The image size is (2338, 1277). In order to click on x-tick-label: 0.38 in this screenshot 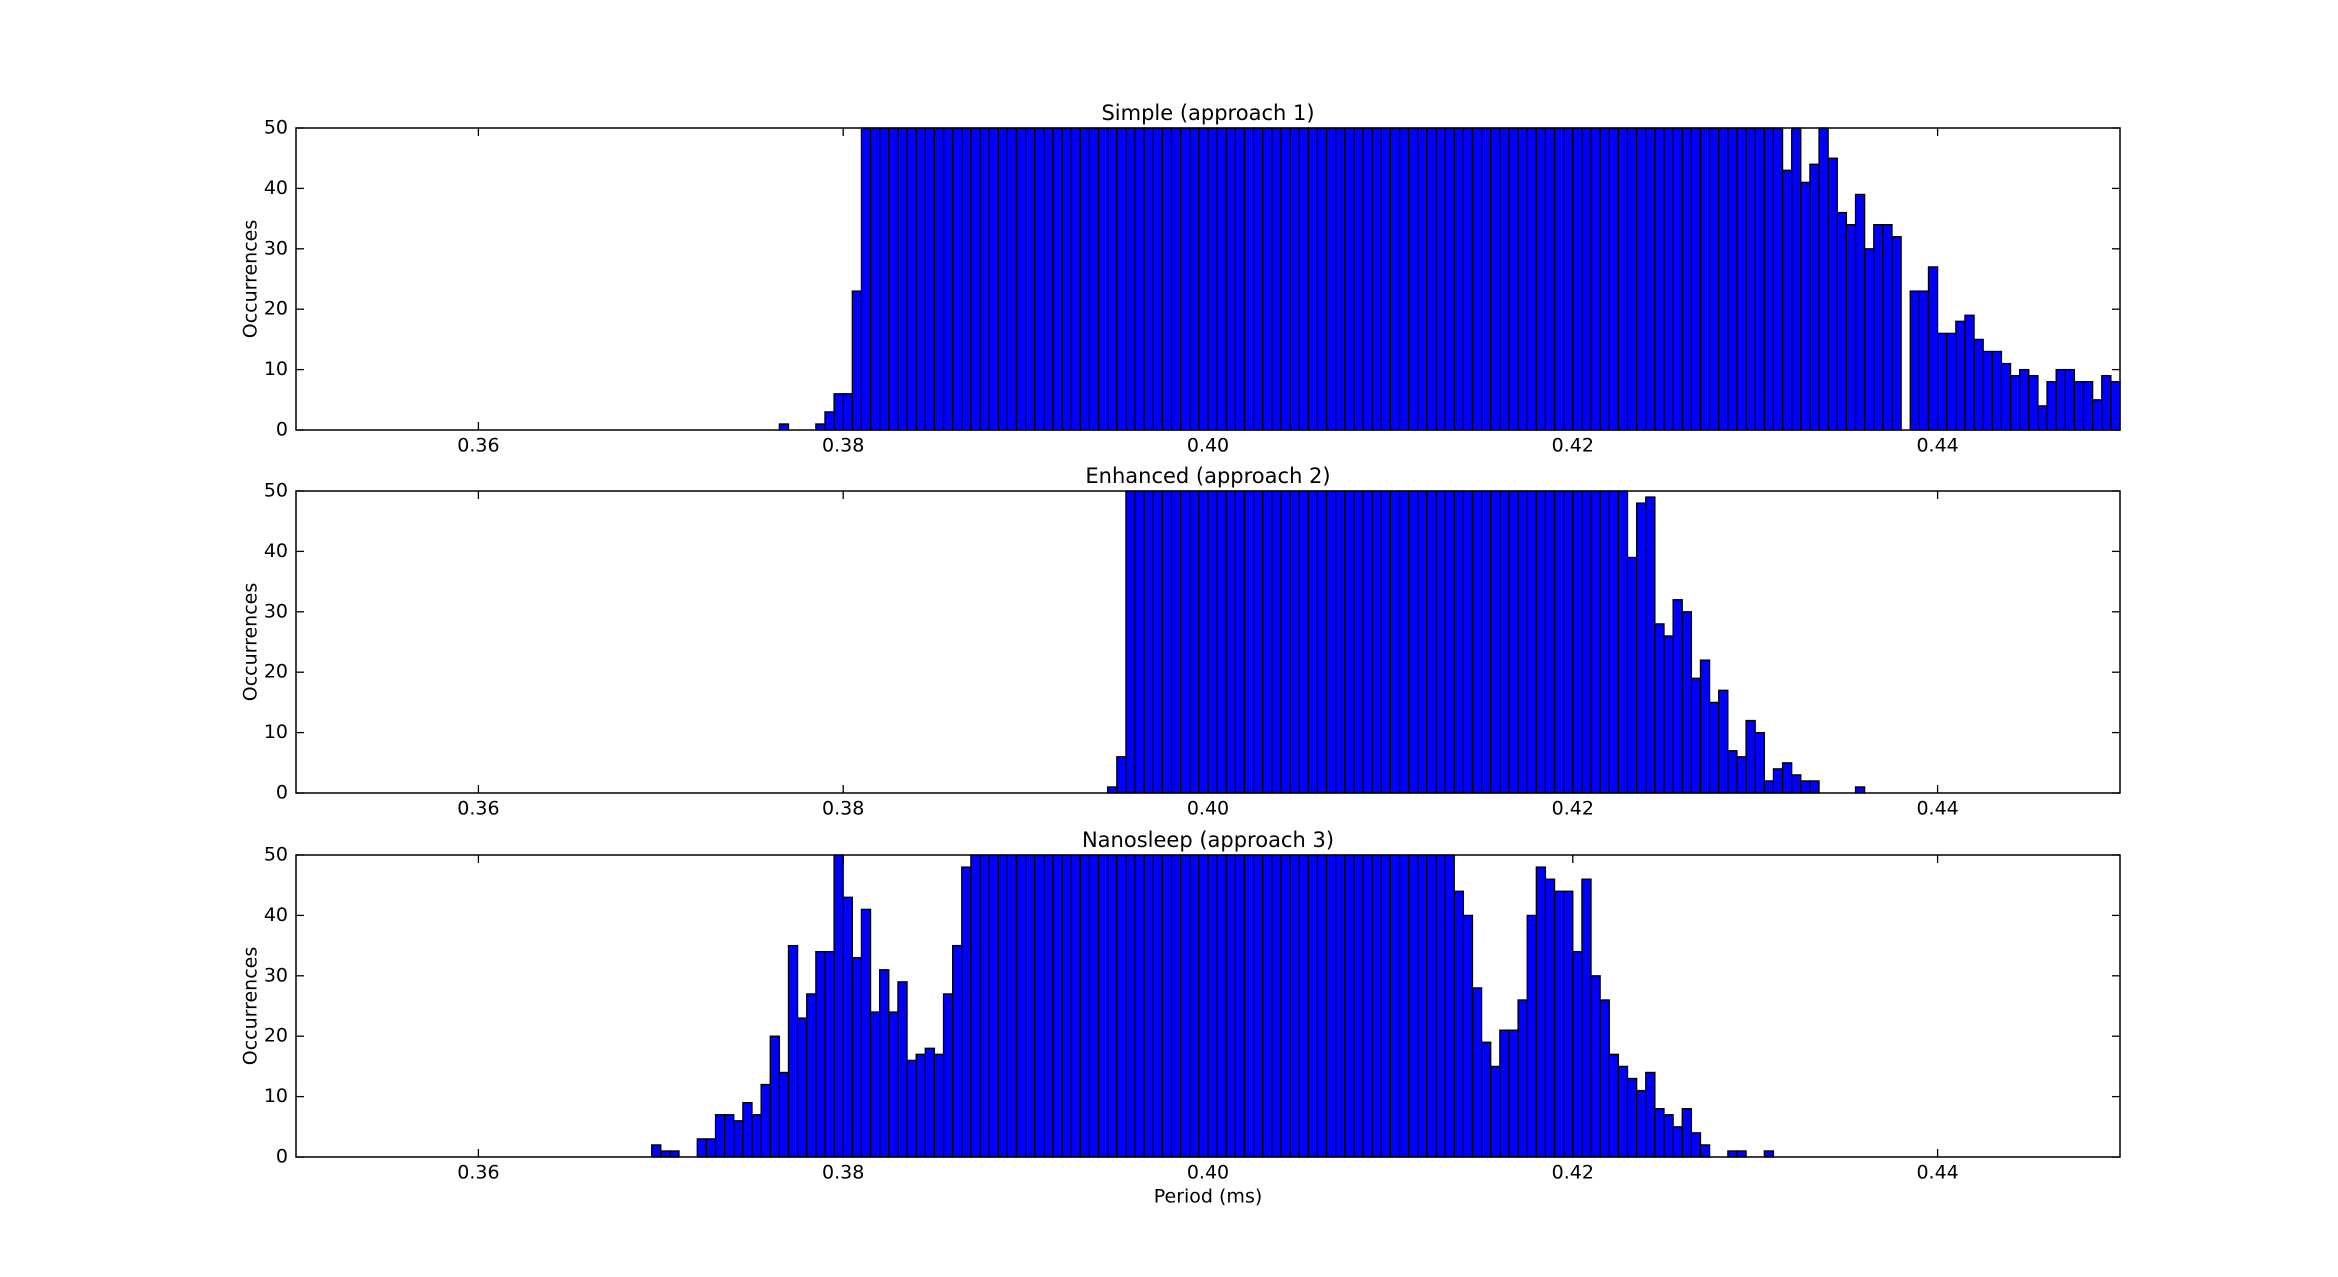, I will do `click(843, 809)`.